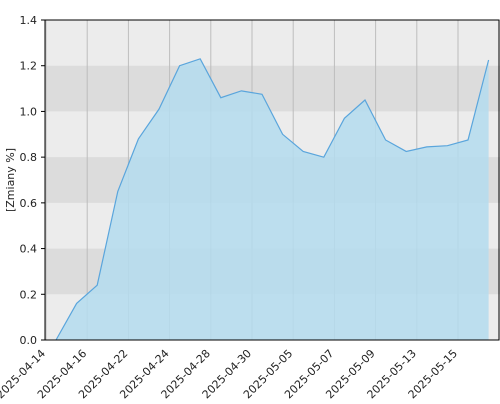  Describe the element at coordinates (29, 66) in the screenshot. I see `y-tick-label: 1.2` at that location.